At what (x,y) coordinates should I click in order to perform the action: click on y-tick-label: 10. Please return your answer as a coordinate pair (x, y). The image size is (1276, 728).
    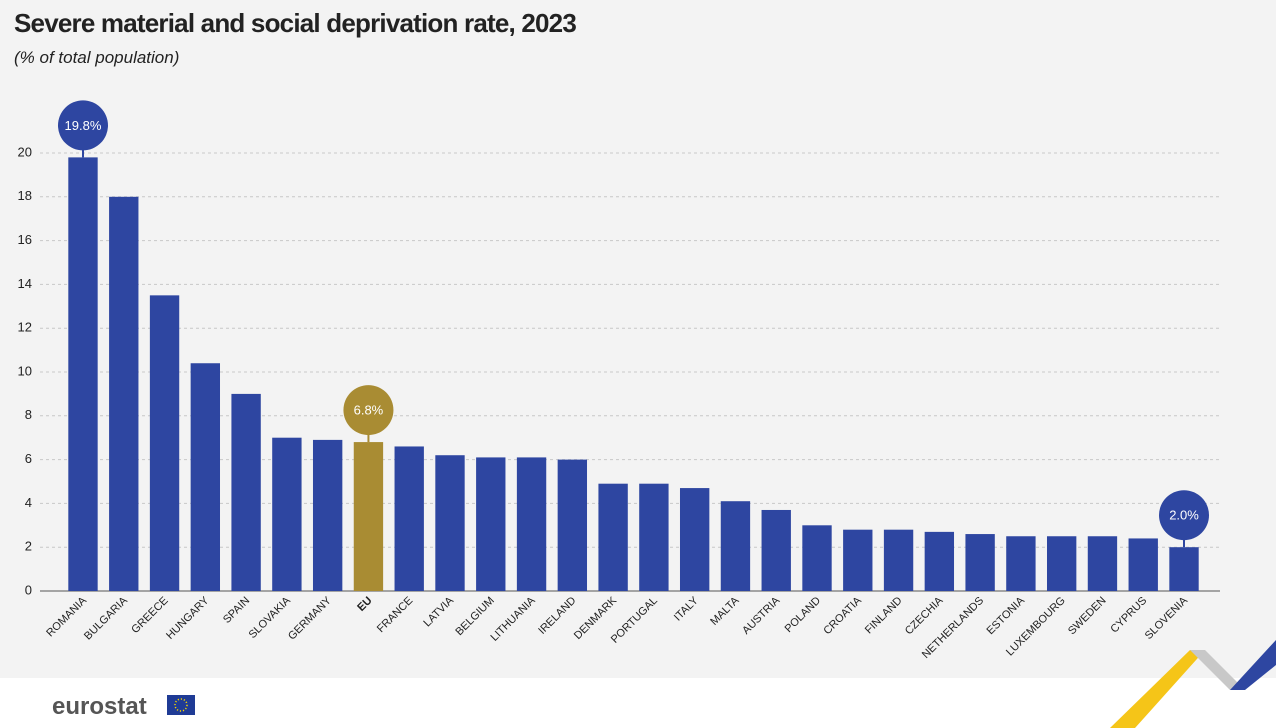
    Looking at the image, I should click on (25, 370).